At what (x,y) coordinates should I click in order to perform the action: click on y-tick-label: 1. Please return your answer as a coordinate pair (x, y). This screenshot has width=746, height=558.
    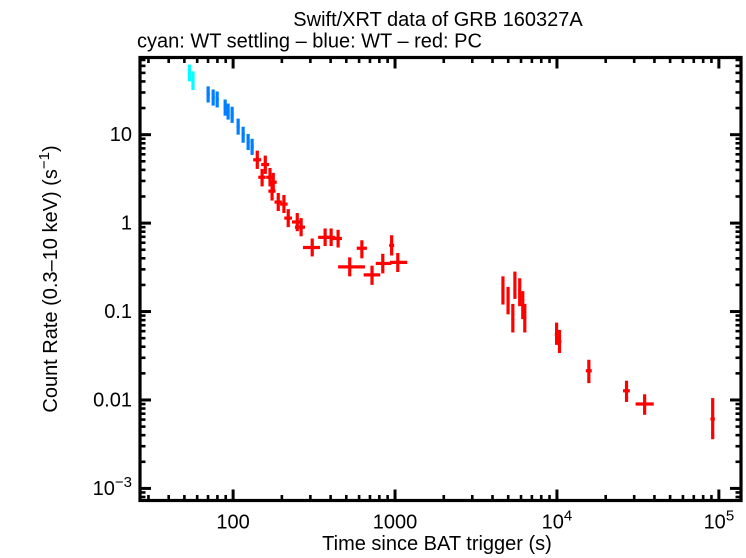
    Looking at the image, I should click on (126, 224).